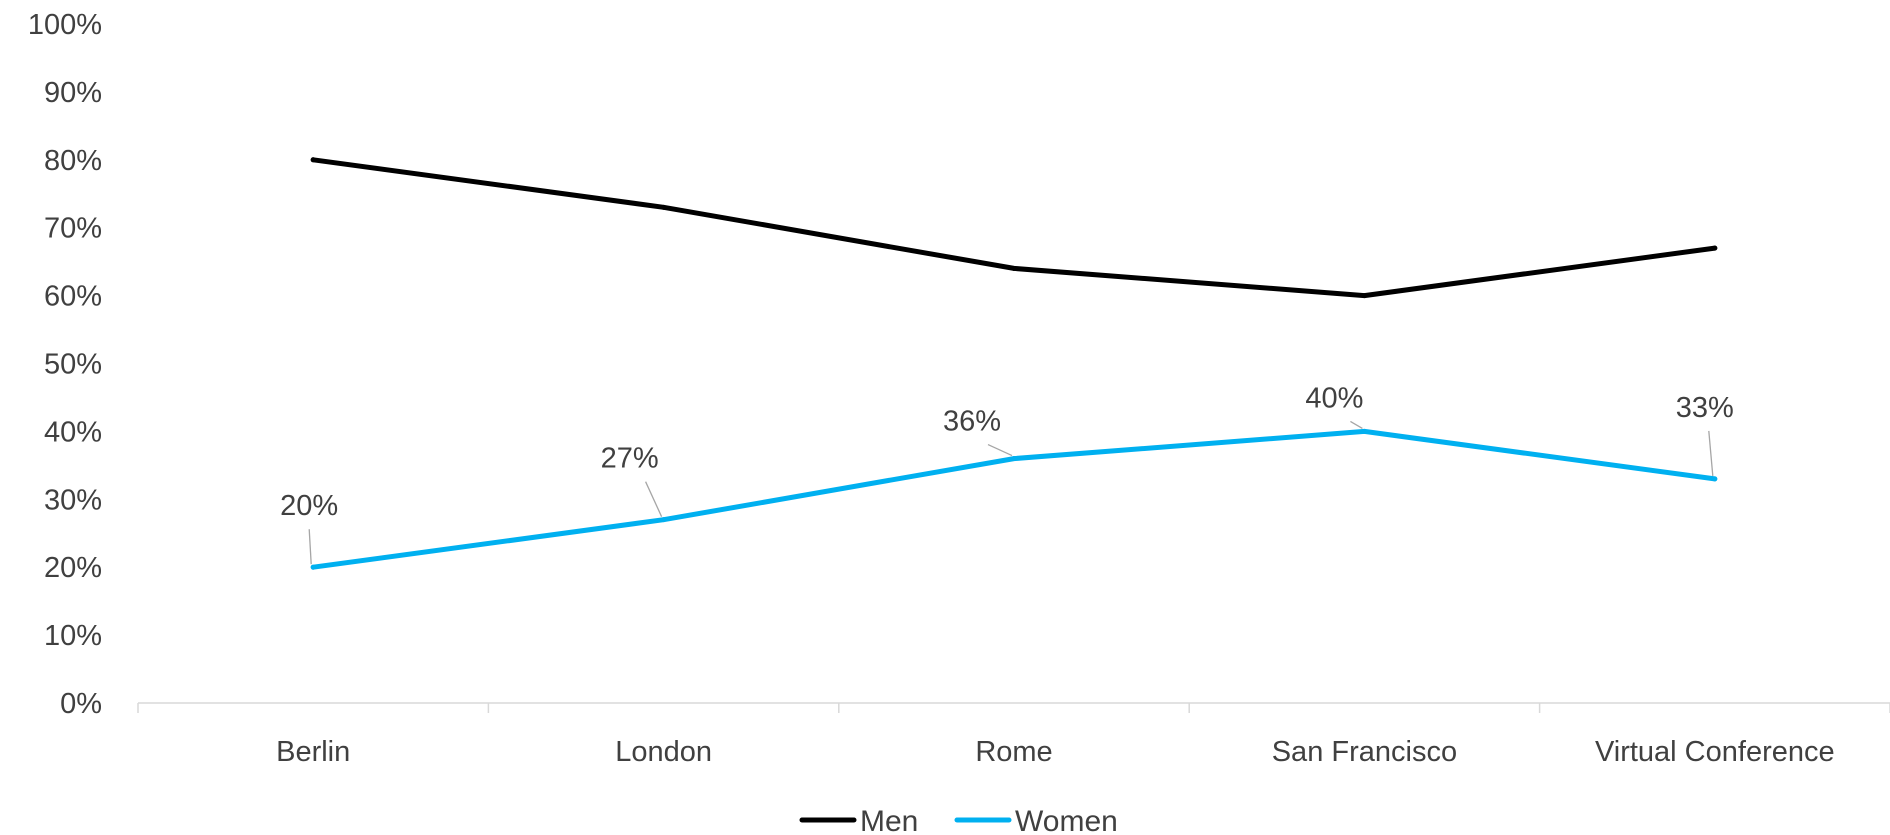  Describe the element at coordinates (1014, 228) in the screenshot. I see `series-line-men` at that location.